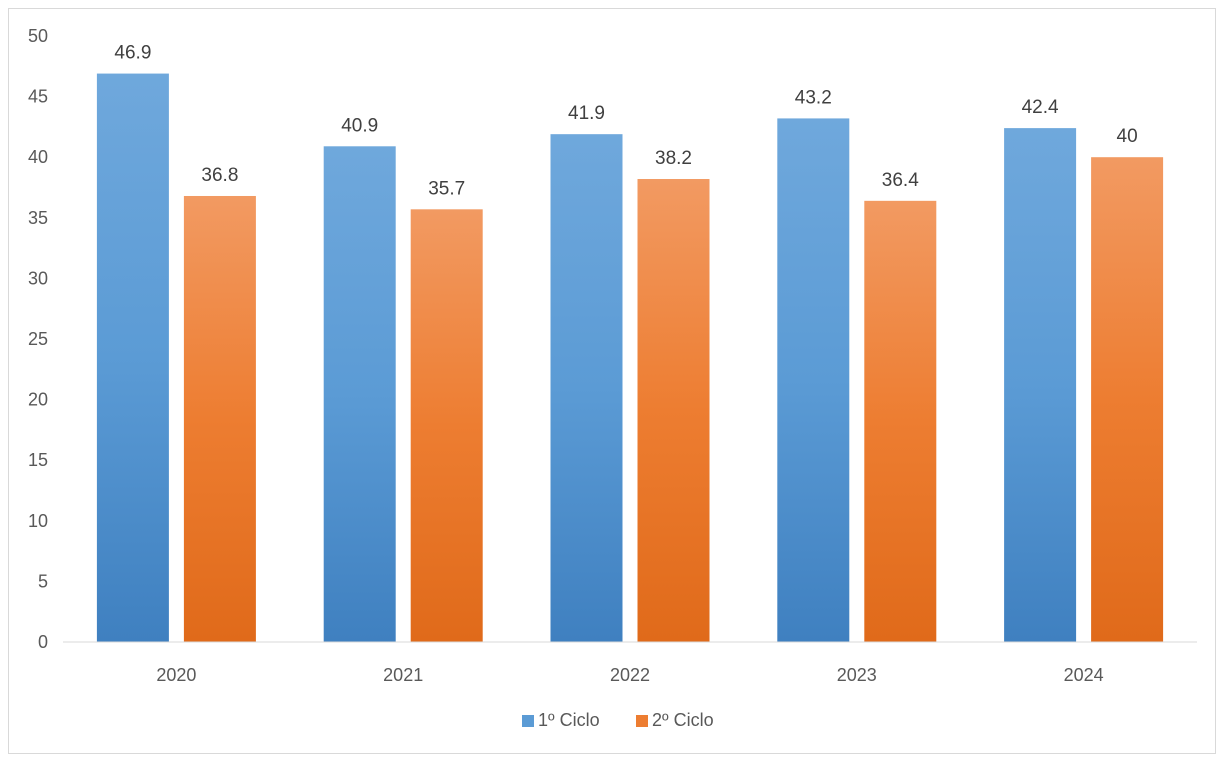  What do you see at coordinates (38, 218) in the screenshot?
I see `y-tick-label: 35` at bounding box center [38, 218].